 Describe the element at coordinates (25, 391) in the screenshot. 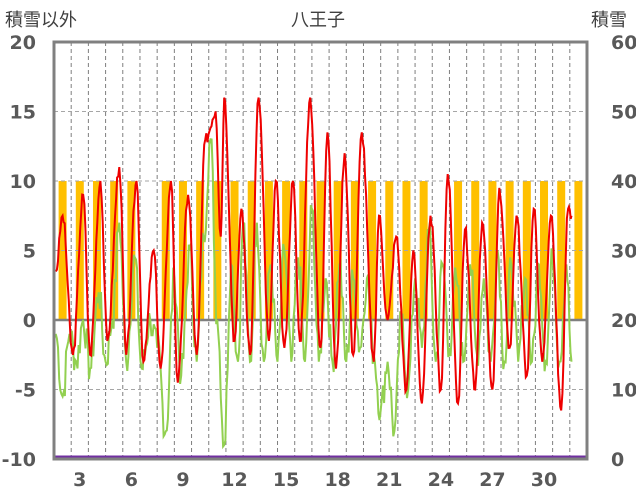

I see `left-tick-label: -5` at that location.